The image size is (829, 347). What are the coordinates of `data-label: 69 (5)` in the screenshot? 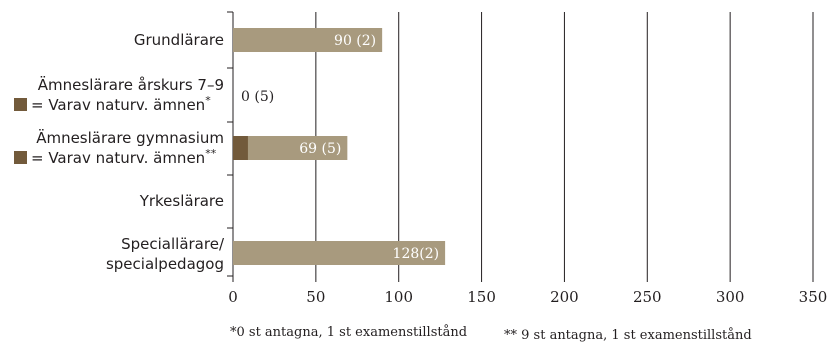 It's located at (320, 149).